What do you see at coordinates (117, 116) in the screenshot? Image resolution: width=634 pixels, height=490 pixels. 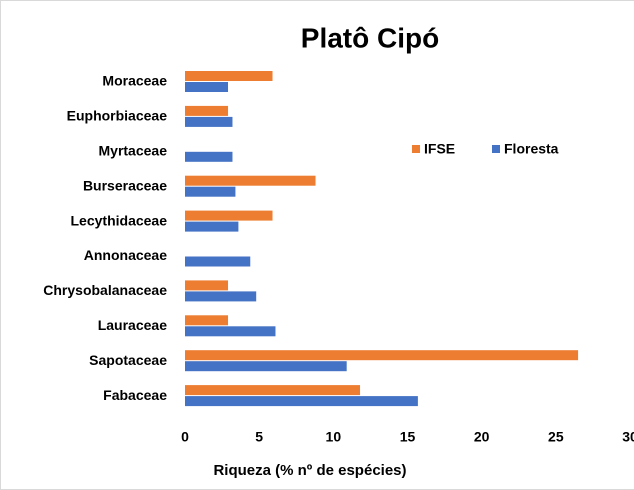 I see `y-tick-label: Euphorbiaceae` at bounding box center [117, 116].